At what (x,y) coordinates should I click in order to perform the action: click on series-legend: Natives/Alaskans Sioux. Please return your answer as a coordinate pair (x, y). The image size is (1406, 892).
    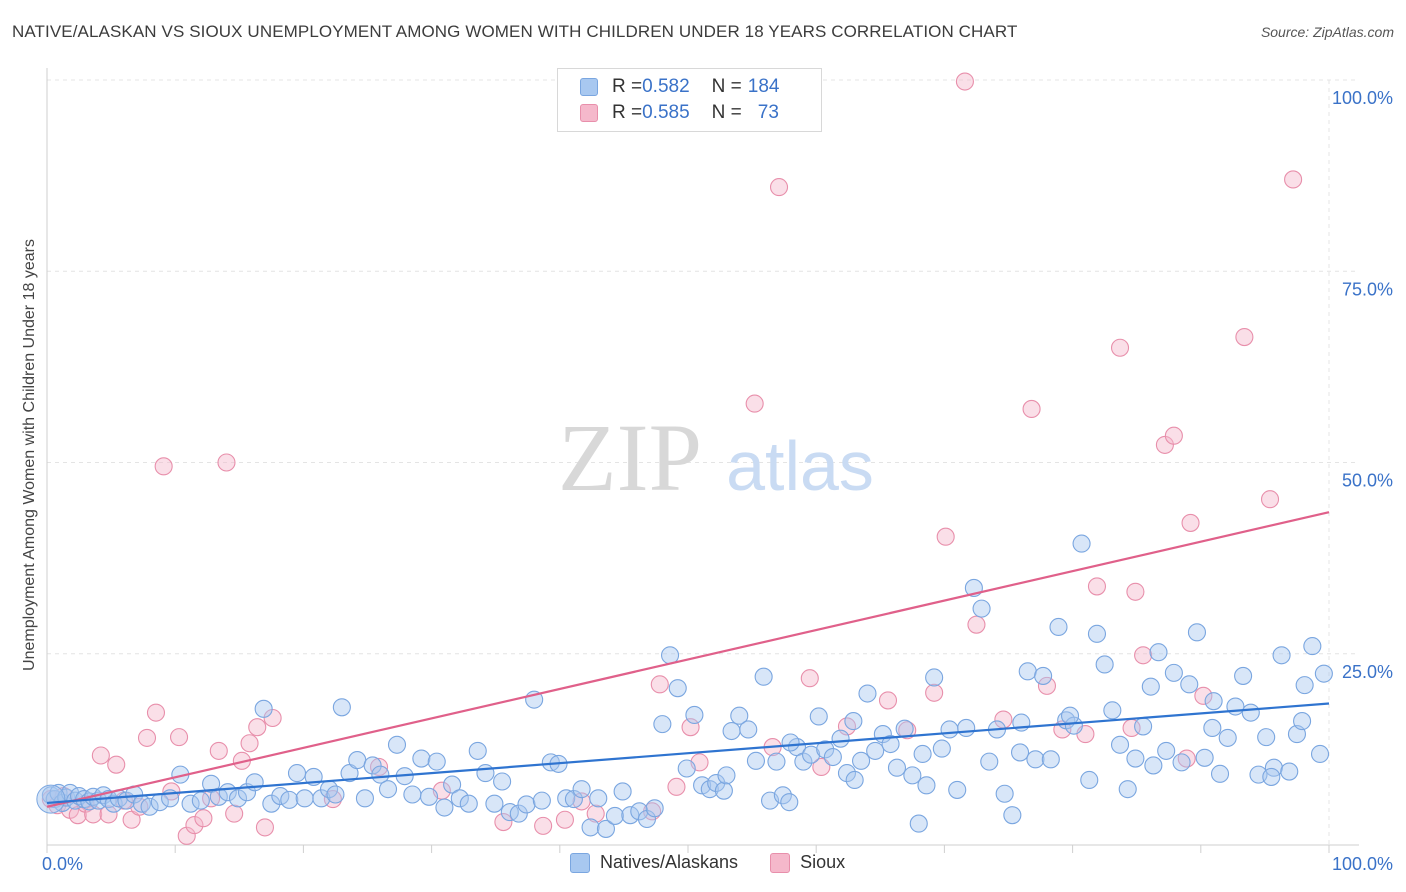
    Looking at the image, I should click on (723, 862).